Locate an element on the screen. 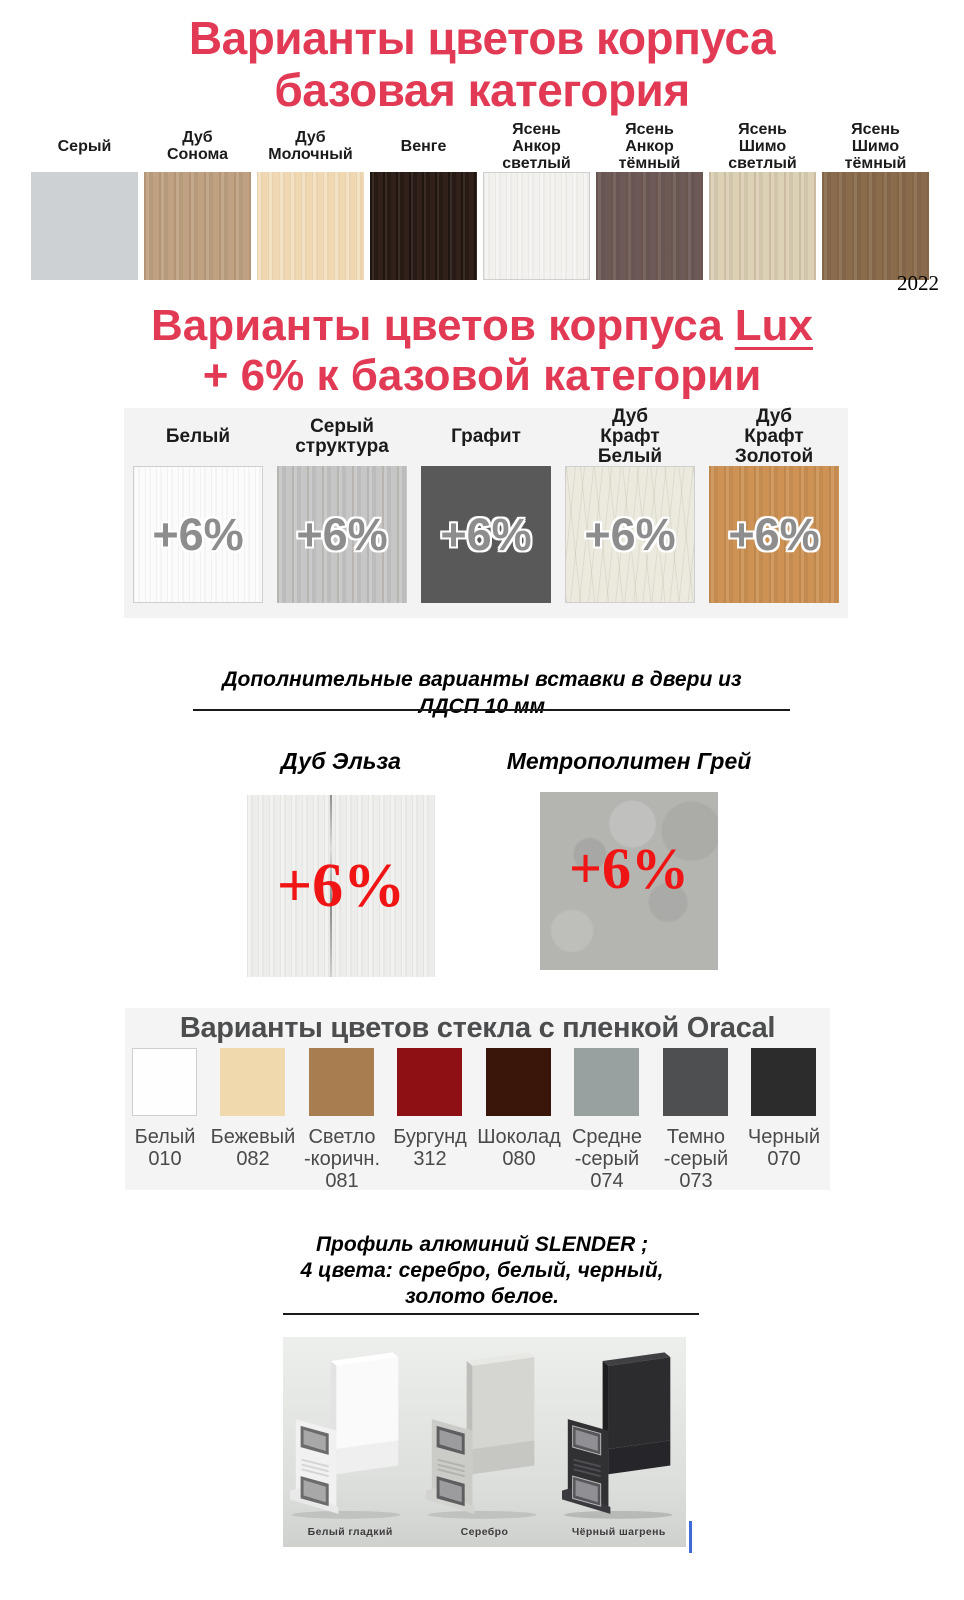 The height and width of the screenshot is (1600, 964). swatch-col-ash-shimo-dark: Ясень Шимо тёмный is located at coordinates (875, 200).